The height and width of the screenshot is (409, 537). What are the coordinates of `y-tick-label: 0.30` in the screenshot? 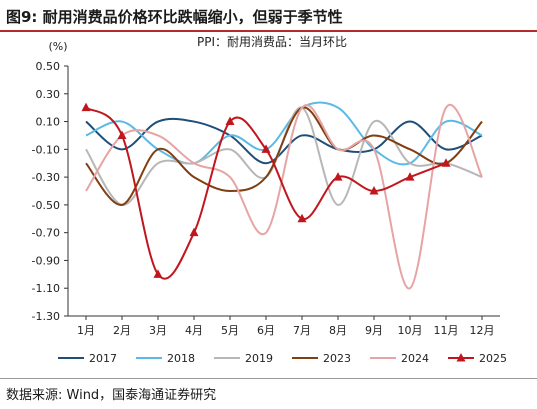 It's located at (48, 94).